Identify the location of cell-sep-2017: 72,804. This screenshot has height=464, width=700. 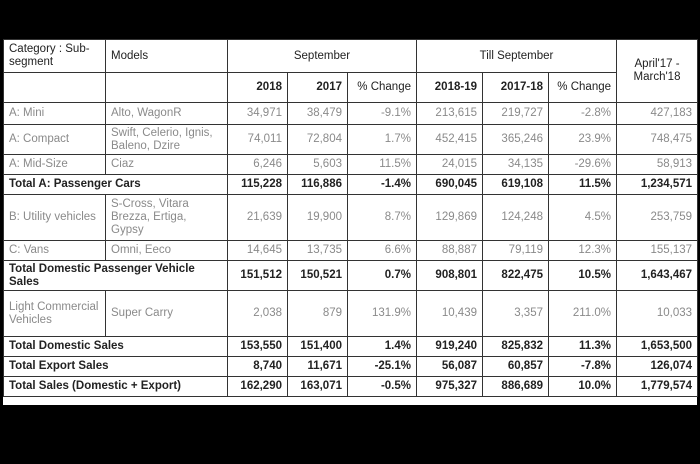
(317, 139).